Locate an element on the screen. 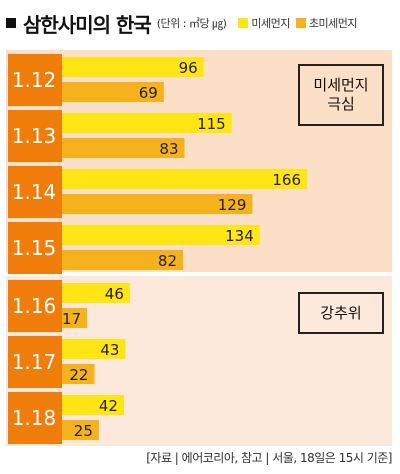 The image size is (400, 474). date-label: 1.18 is located at coordinates (34, 418).